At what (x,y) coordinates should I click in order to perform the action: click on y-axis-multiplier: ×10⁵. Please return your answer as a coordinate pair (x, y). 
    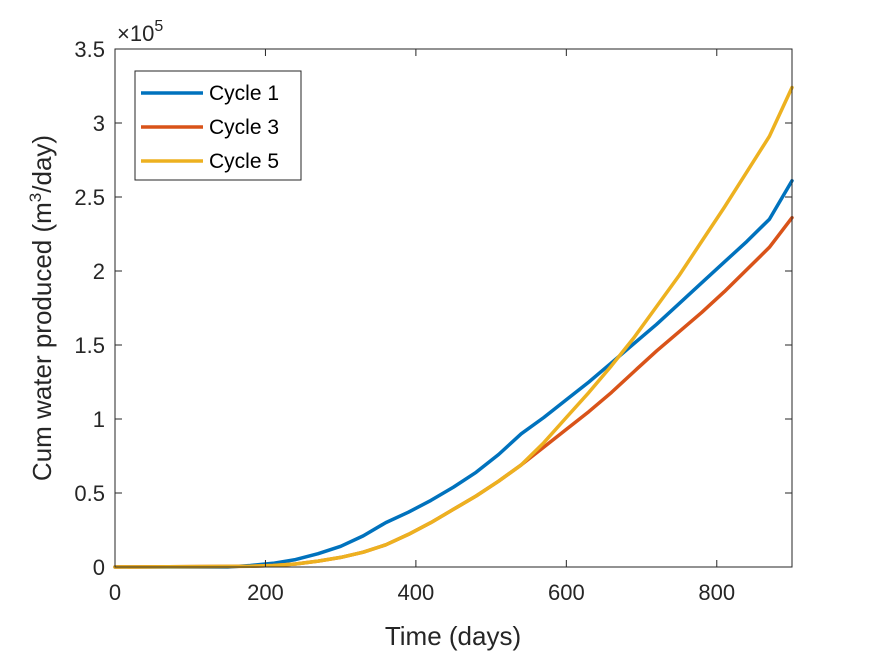
    Looking at the image, I should click on (140, 32).